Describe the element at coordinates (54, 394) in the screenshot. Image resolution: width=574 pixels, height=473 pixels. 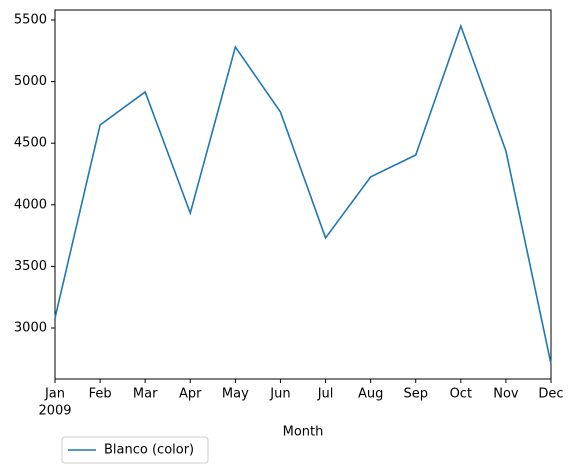
I see `x-tick-label: Jan` at that location.